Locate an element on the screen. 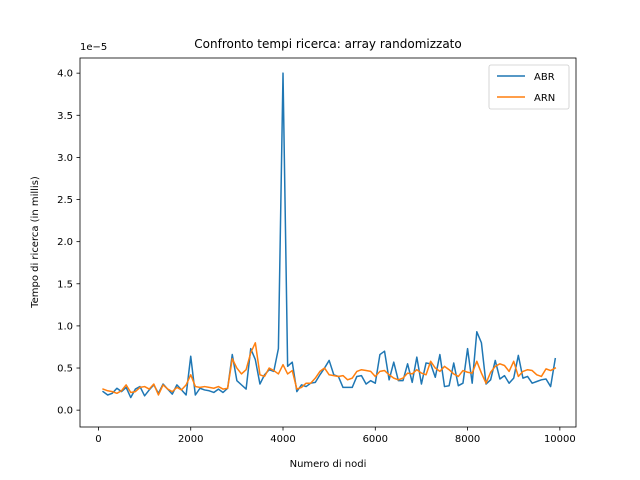  x-tick-label: 4000 is located at coordinates (282, 439).